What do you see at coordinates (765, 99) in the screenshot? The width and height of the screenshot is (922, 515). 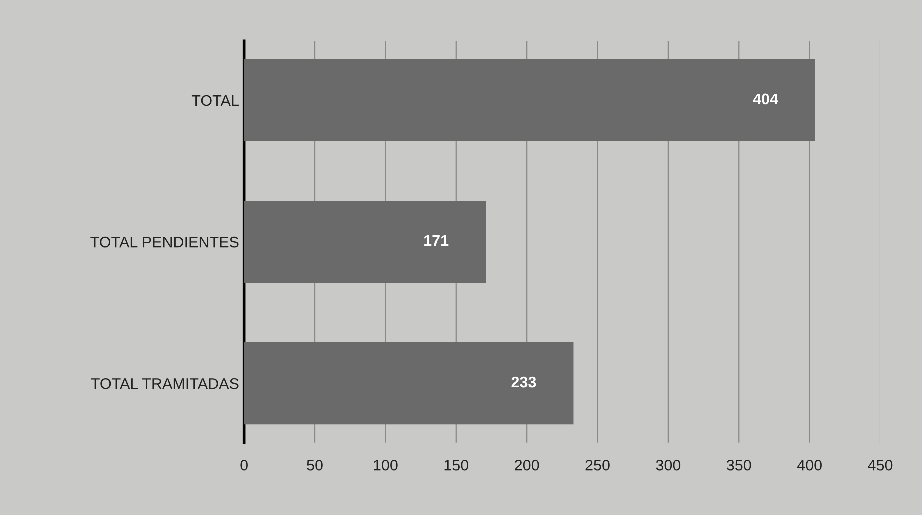 I see `data-label: 404` at bounding box center [765, 99].